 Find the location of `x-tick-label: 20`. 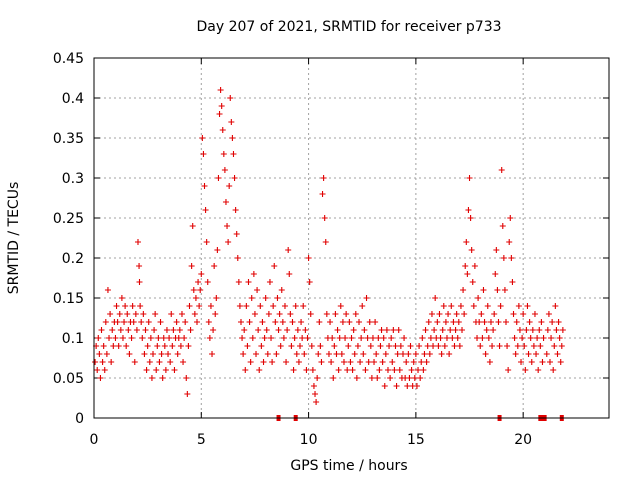

x-tick-label: 20 is located at coordinates (523, 440).